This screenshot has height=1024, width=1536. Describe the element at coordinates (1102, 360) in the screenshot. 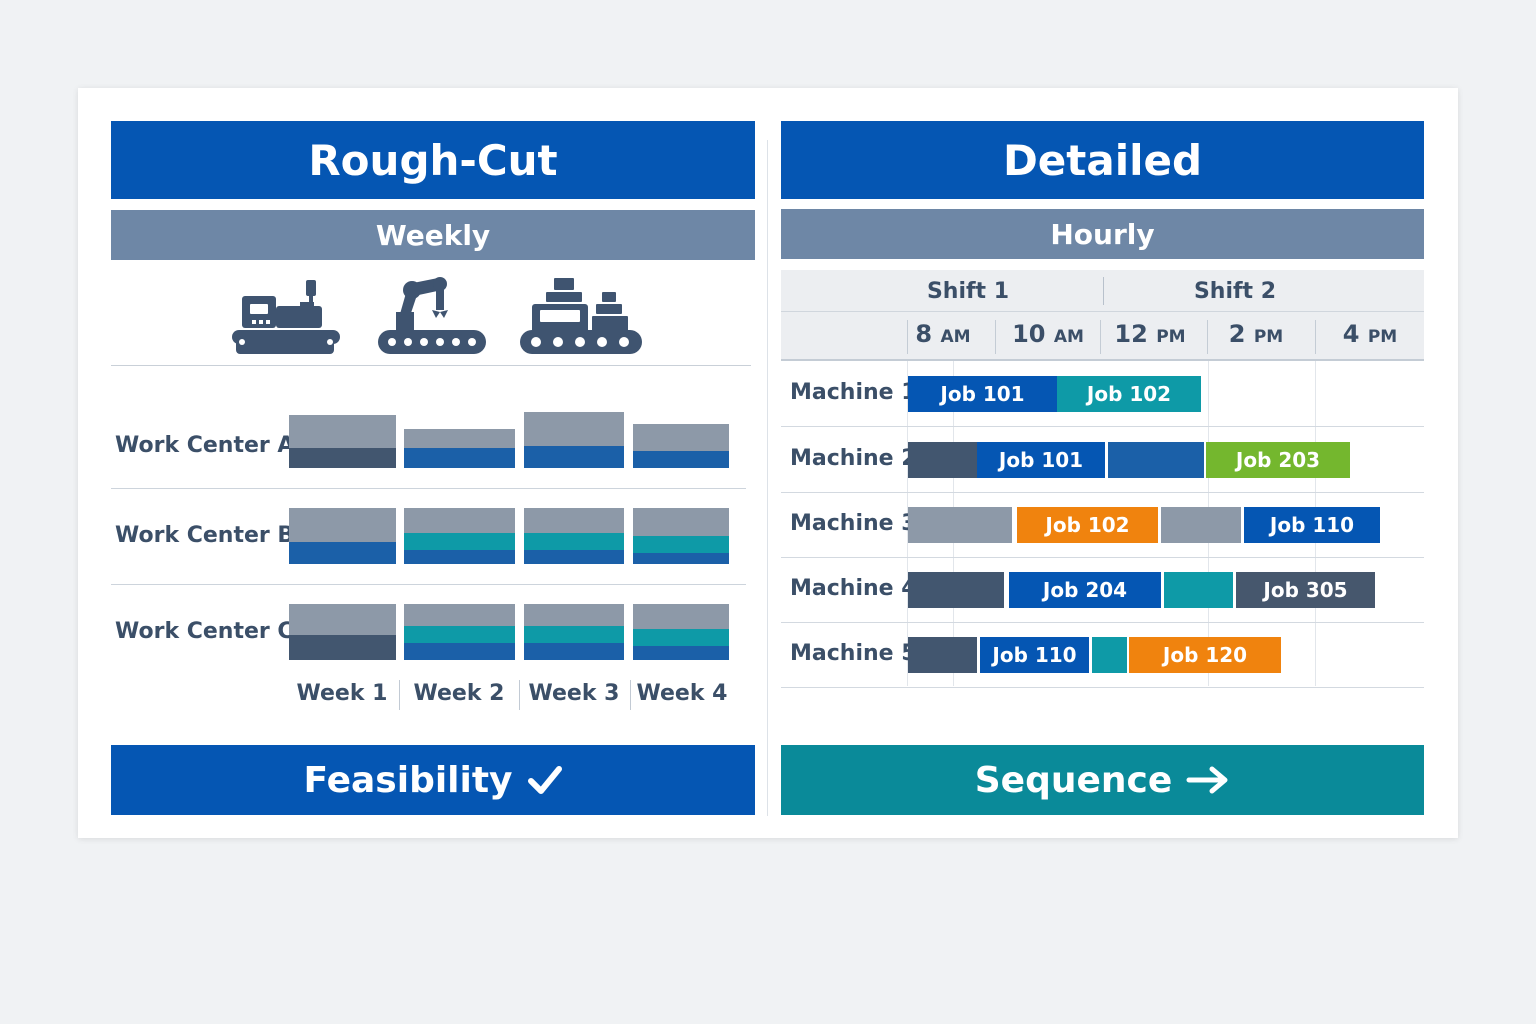

I see `gantt-header-bottom` at that location.